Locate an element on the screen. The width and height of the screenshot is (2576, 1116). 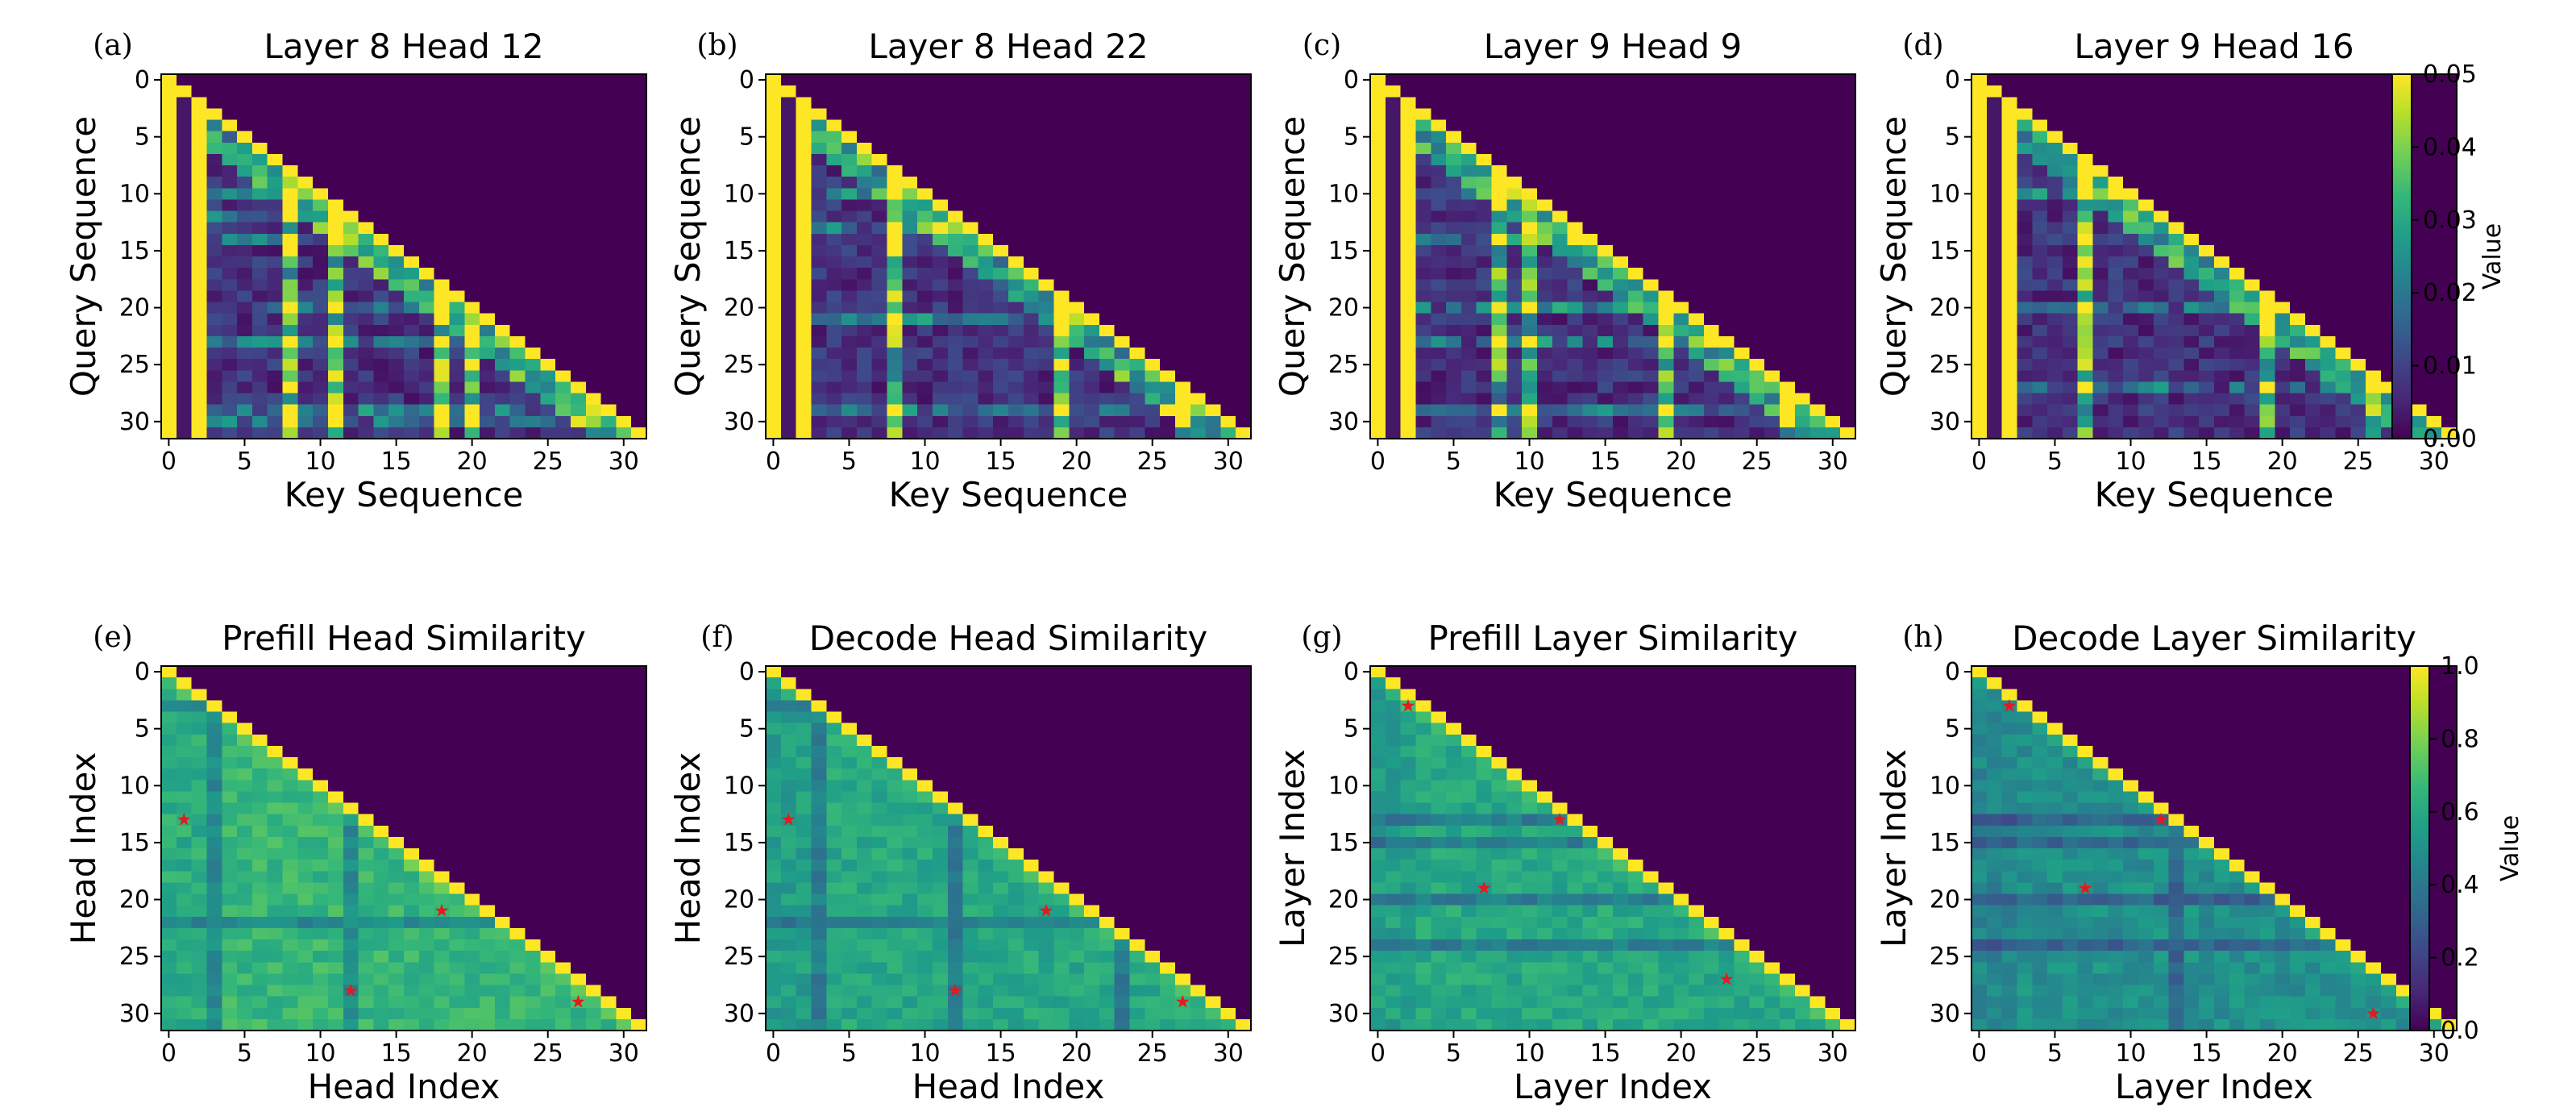
x-tick-label: 5 is located at coordinates (2055, 462).